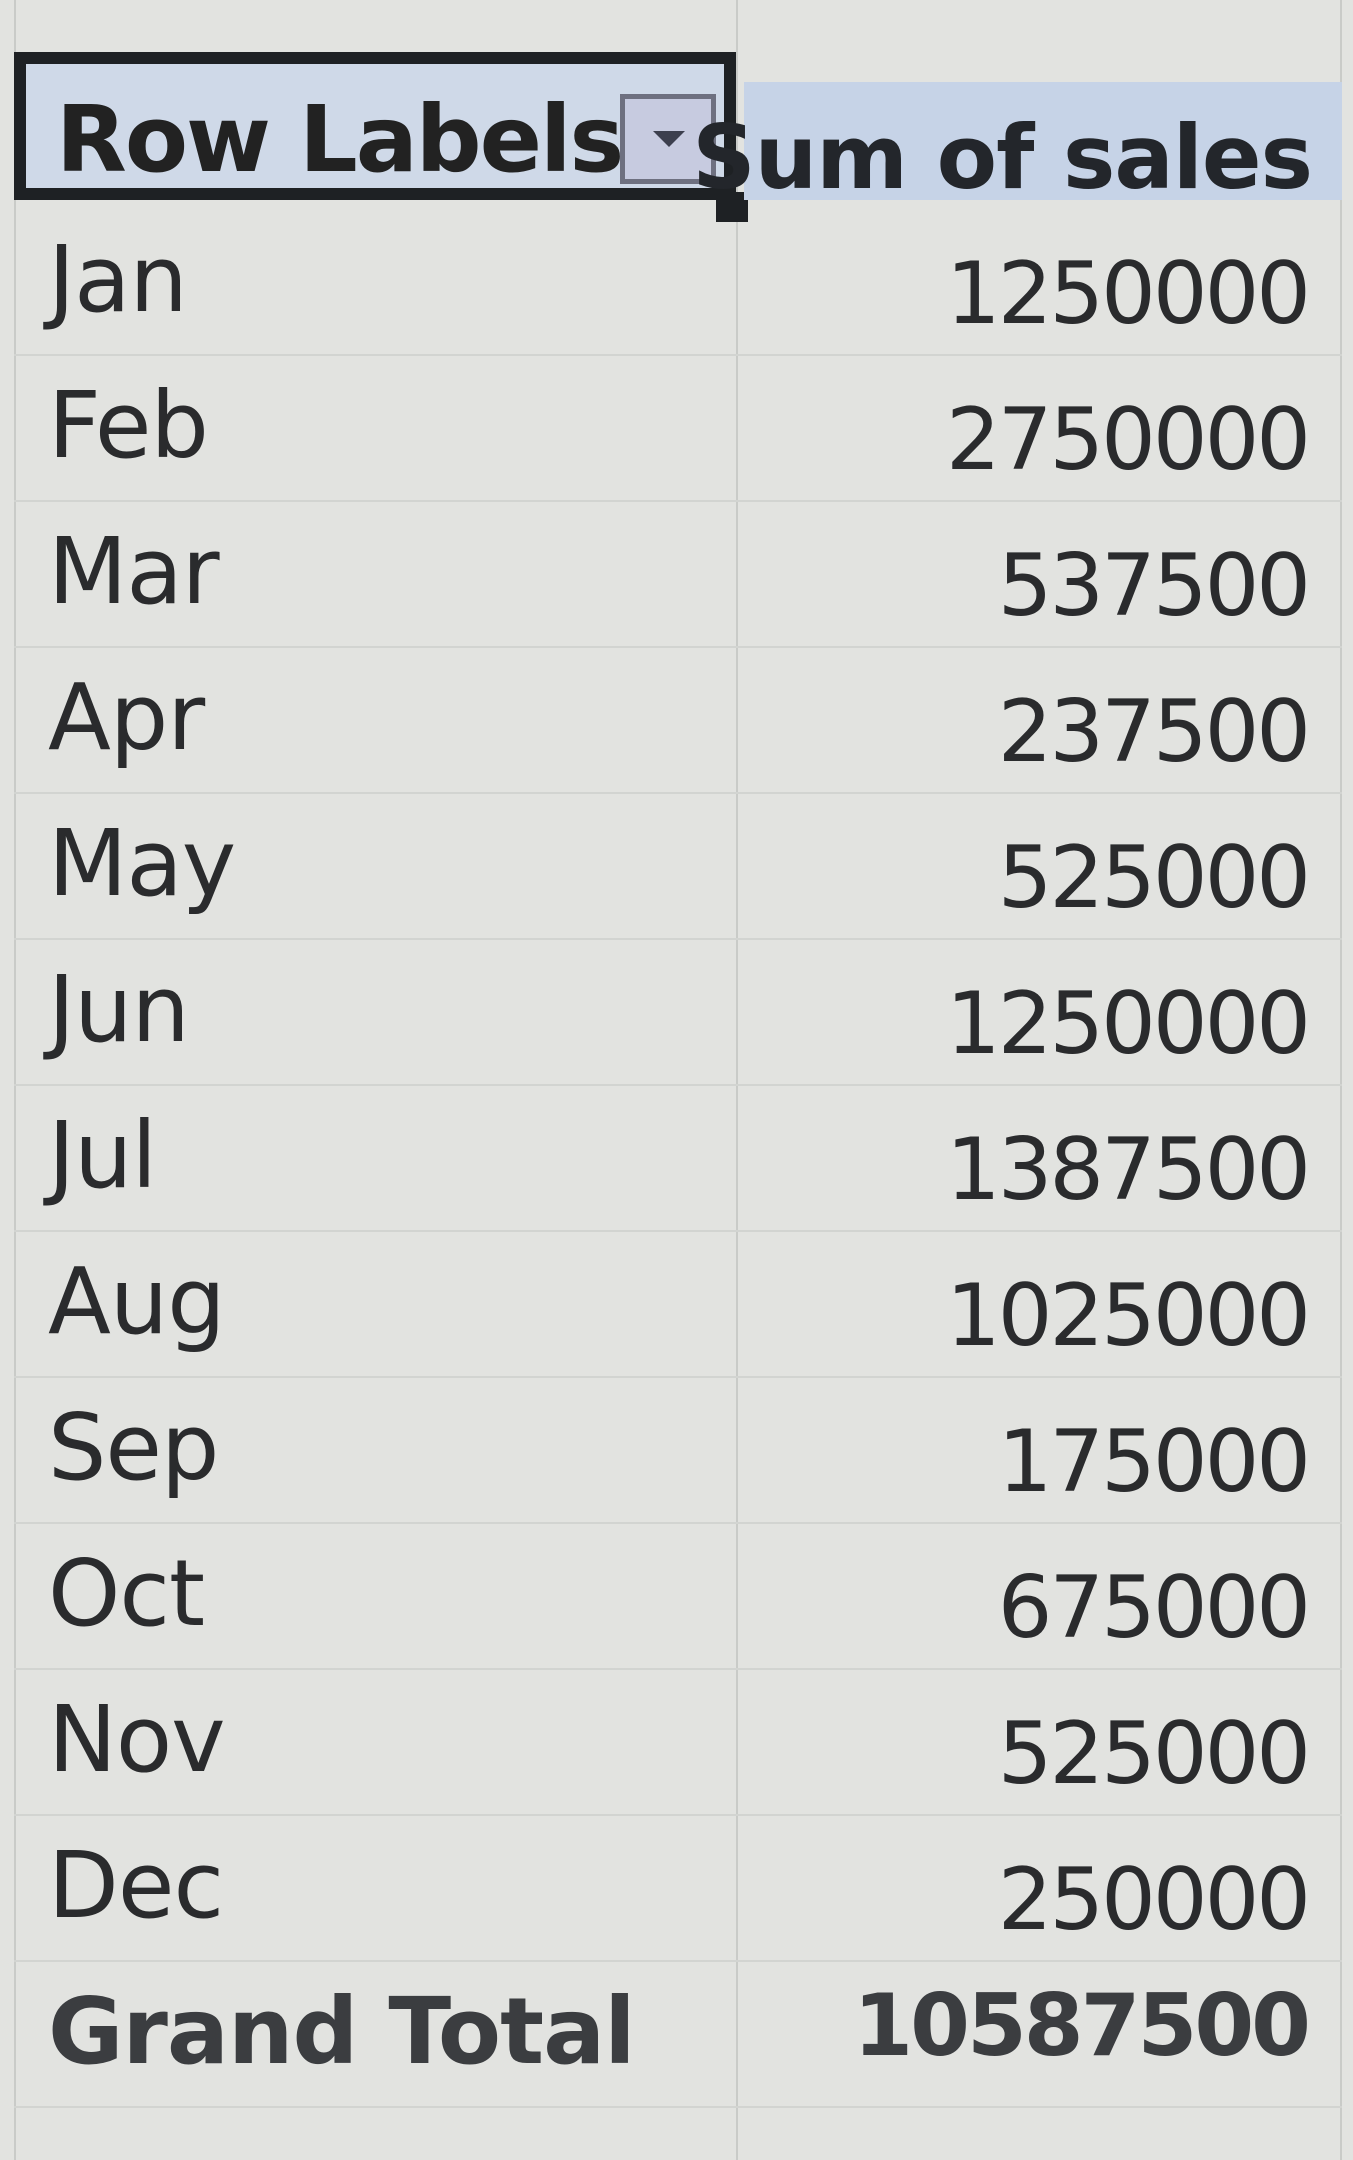 The height and width of the screenshot is (2160, 1353). Describe the element at coordinates (668, 139) in the screenshot. I see `row-labels-filter-button` at that location.